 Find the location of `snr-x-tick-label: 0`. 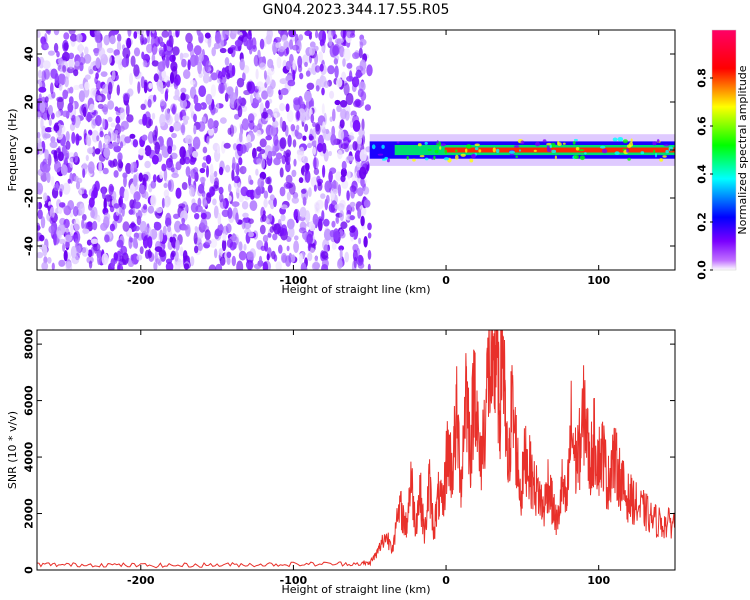

snr-x-tick-label: 0 is located at coordinates (446, 580).